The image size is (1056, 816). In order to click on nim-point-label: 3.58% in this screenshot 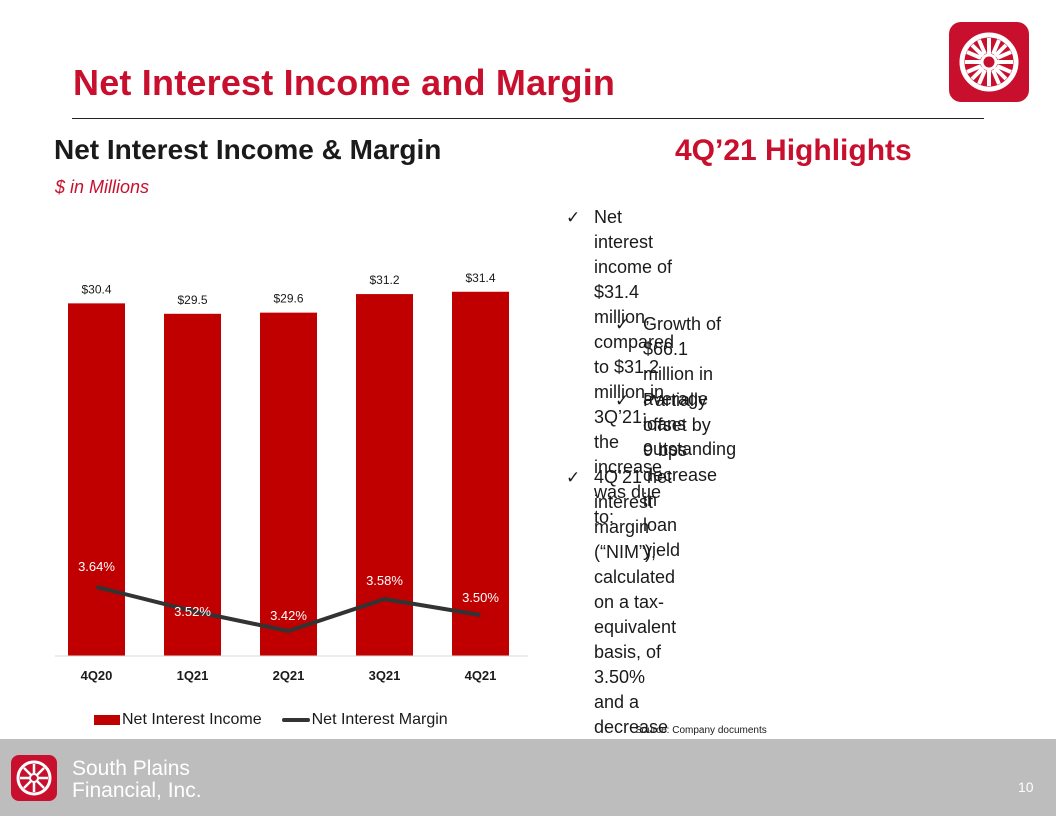, I will do `click(384, 580)`.